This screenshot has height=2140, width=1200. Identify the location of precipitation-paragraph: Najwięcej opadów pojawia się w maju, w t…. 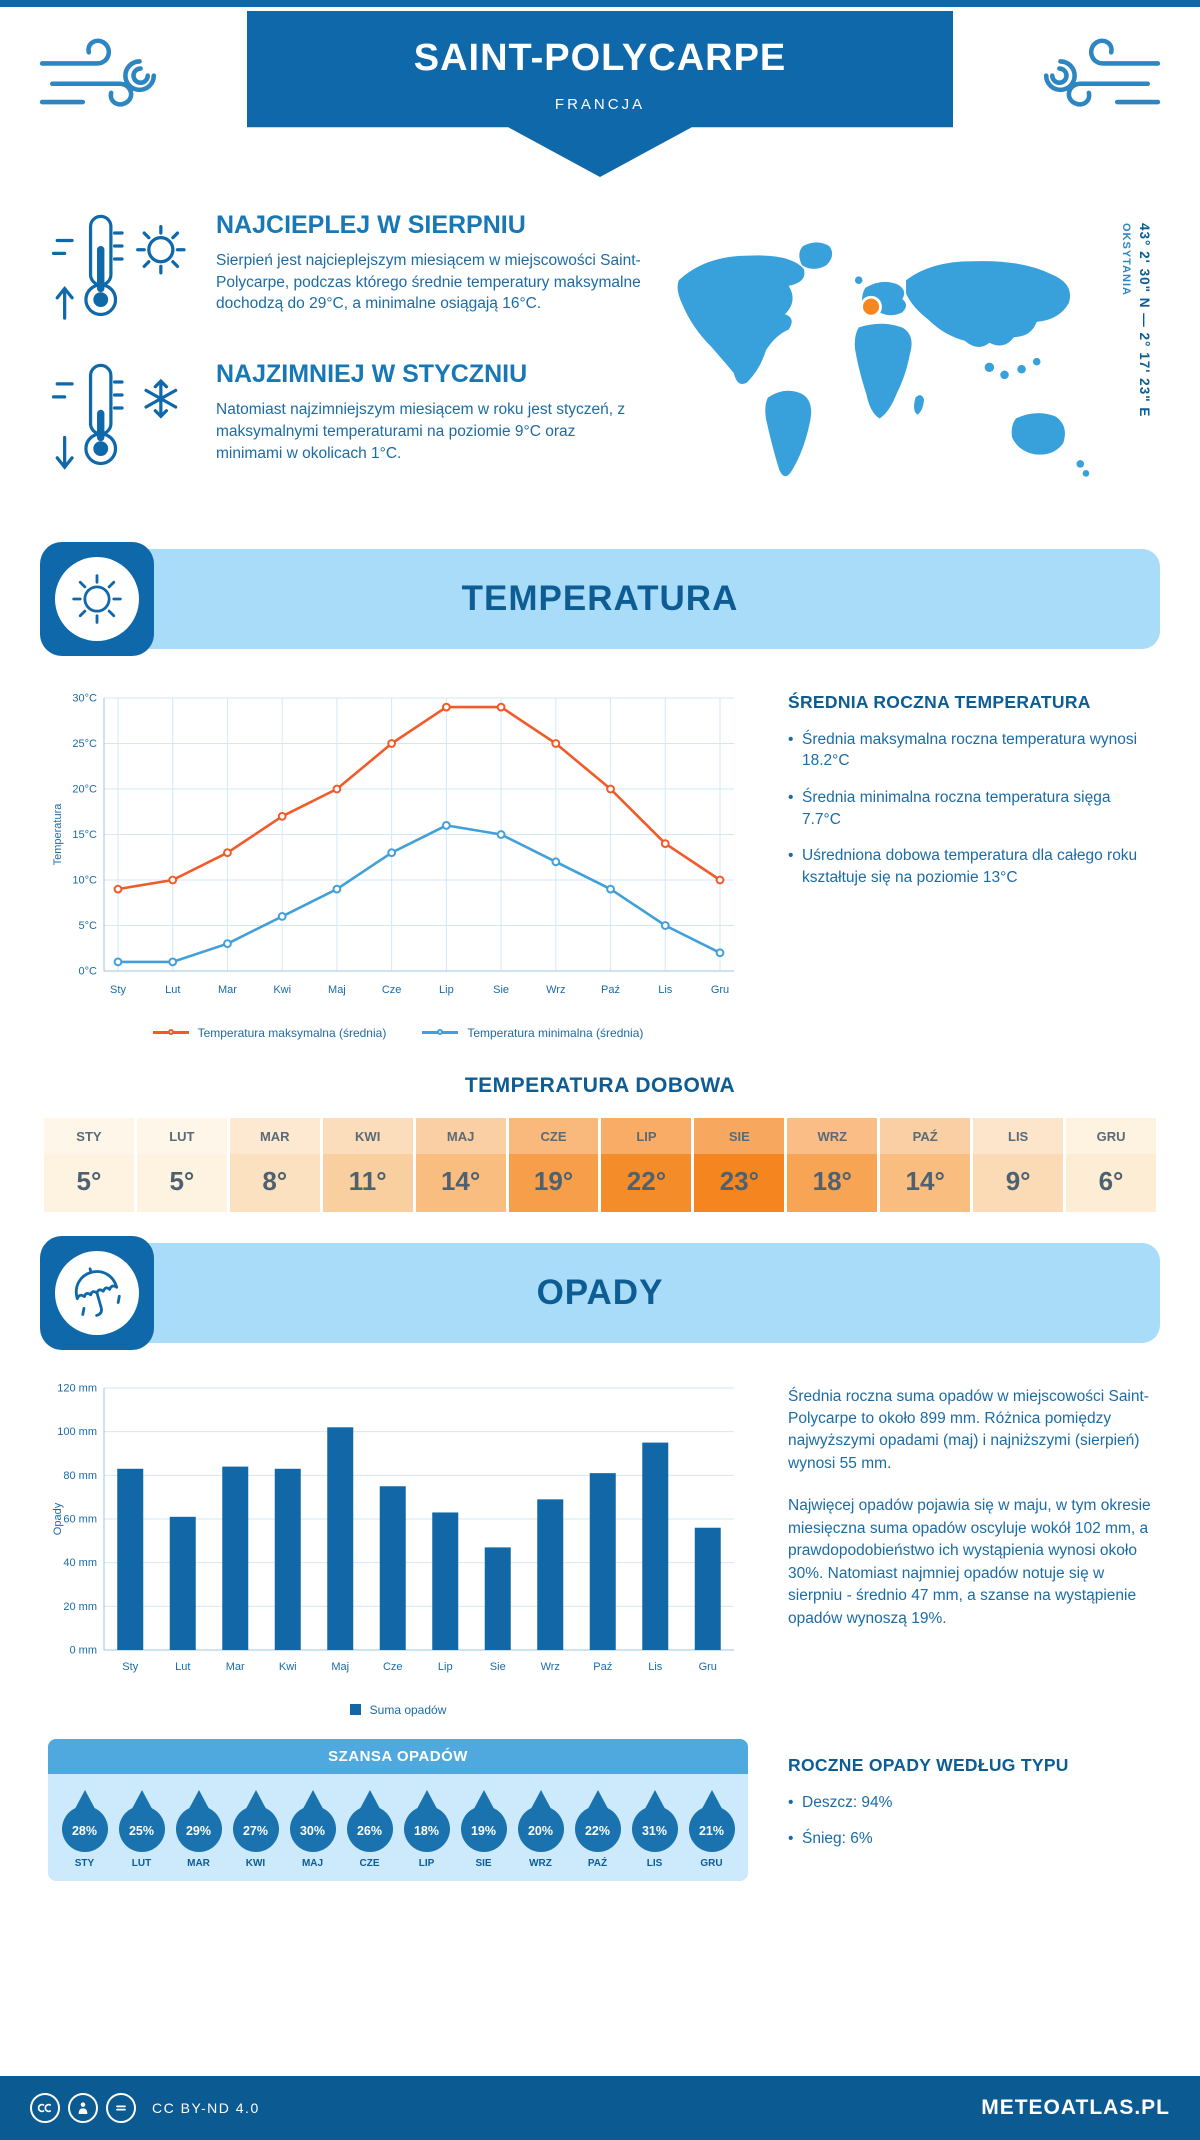
(969, 1562).